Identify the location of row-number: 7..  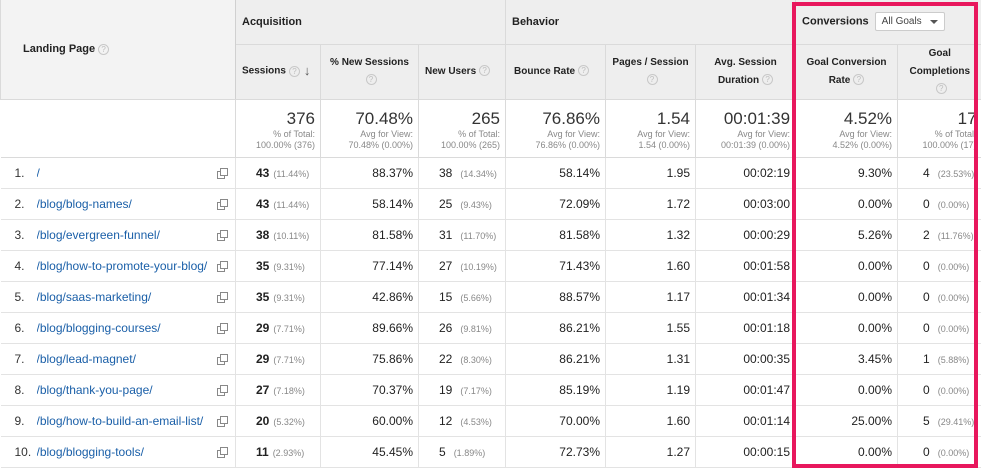
(18, 359).